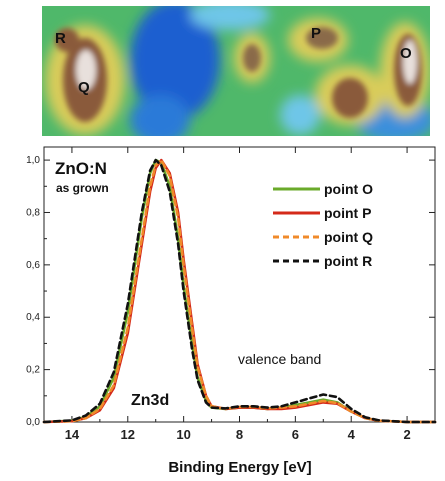  Describe the element at coordinates (175, 63) in the screenshot. I see `map-low-region` at that location.